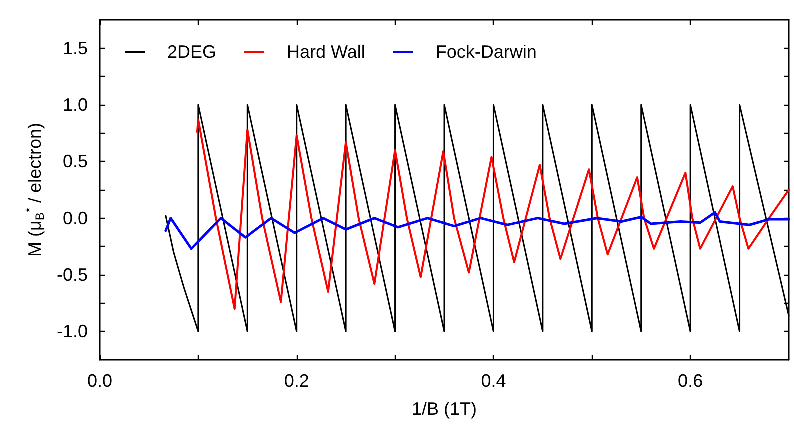 This screenshot has height=434, width=794. I want to click on line-series, so click(477, 230).